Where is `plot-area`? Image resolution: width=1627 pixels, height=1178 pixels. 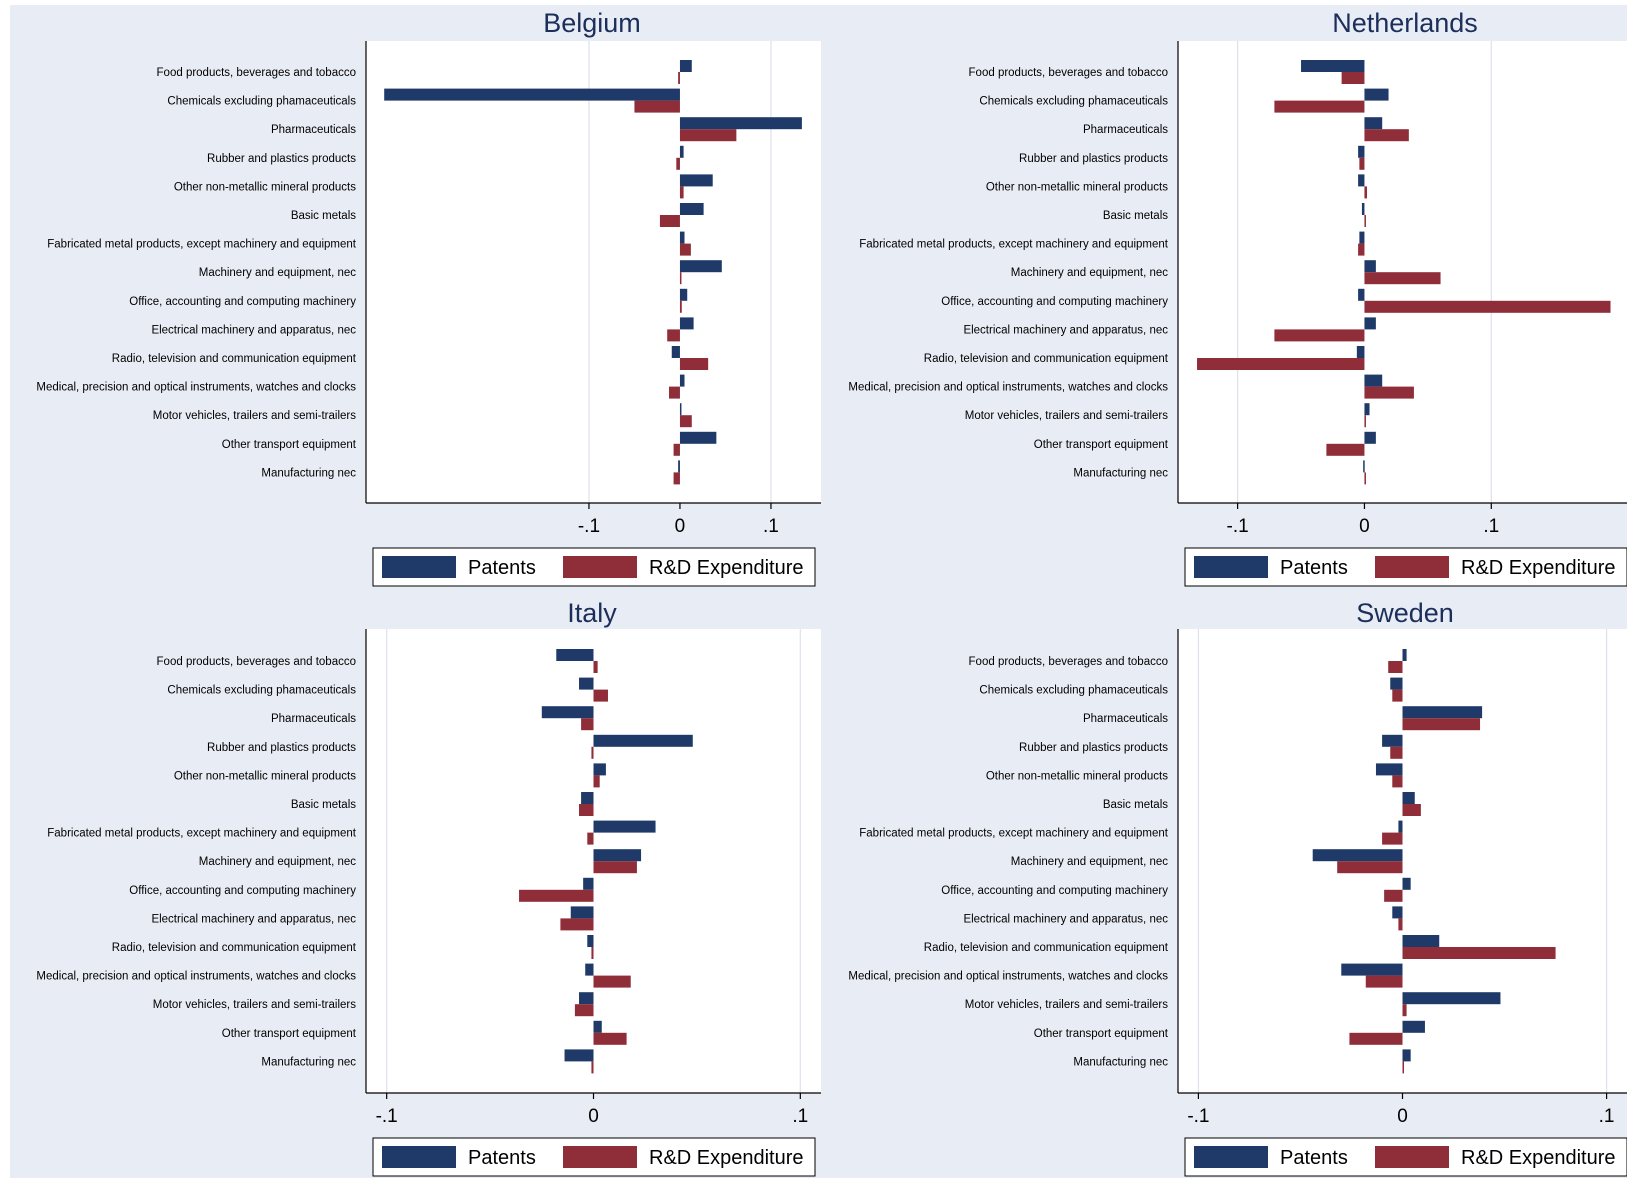 plot-area is located at coordinates (1402, 272).